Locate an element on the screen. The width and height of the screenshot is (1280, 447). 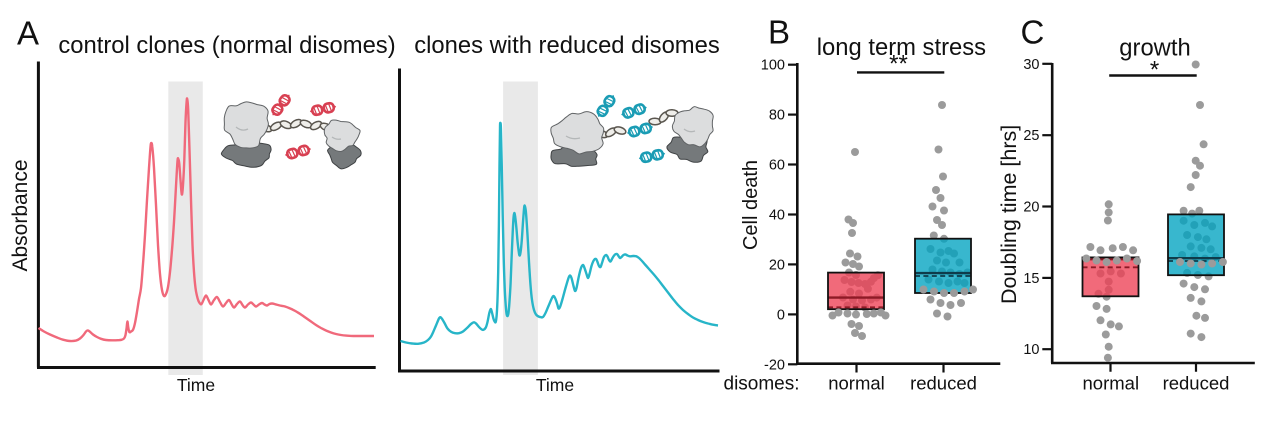
svg-text: long term stress is located at coordinates (901, 47).